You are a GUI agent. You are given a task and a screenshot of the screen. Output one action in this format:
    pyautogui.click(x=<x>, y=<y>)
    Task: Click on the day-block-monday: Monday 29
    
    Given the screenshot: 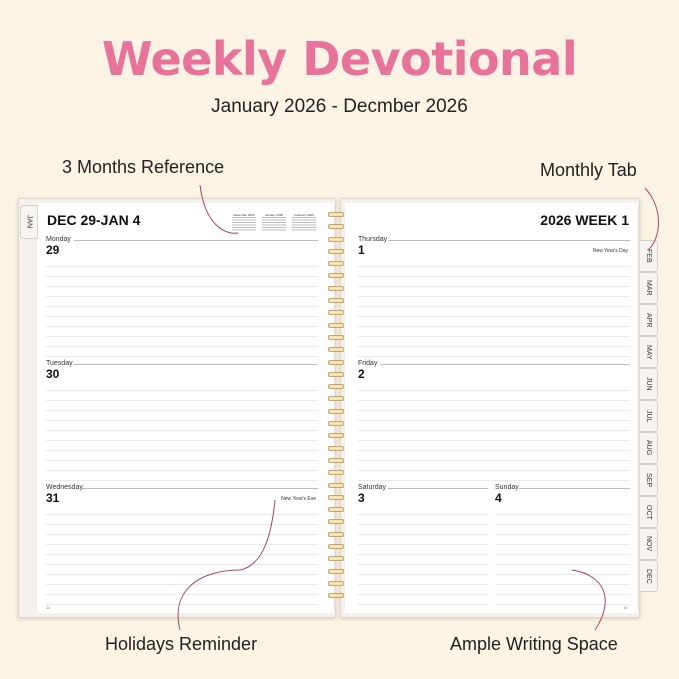 What is the action you would take?
    pyautogui.click(x=182, y=296)
    